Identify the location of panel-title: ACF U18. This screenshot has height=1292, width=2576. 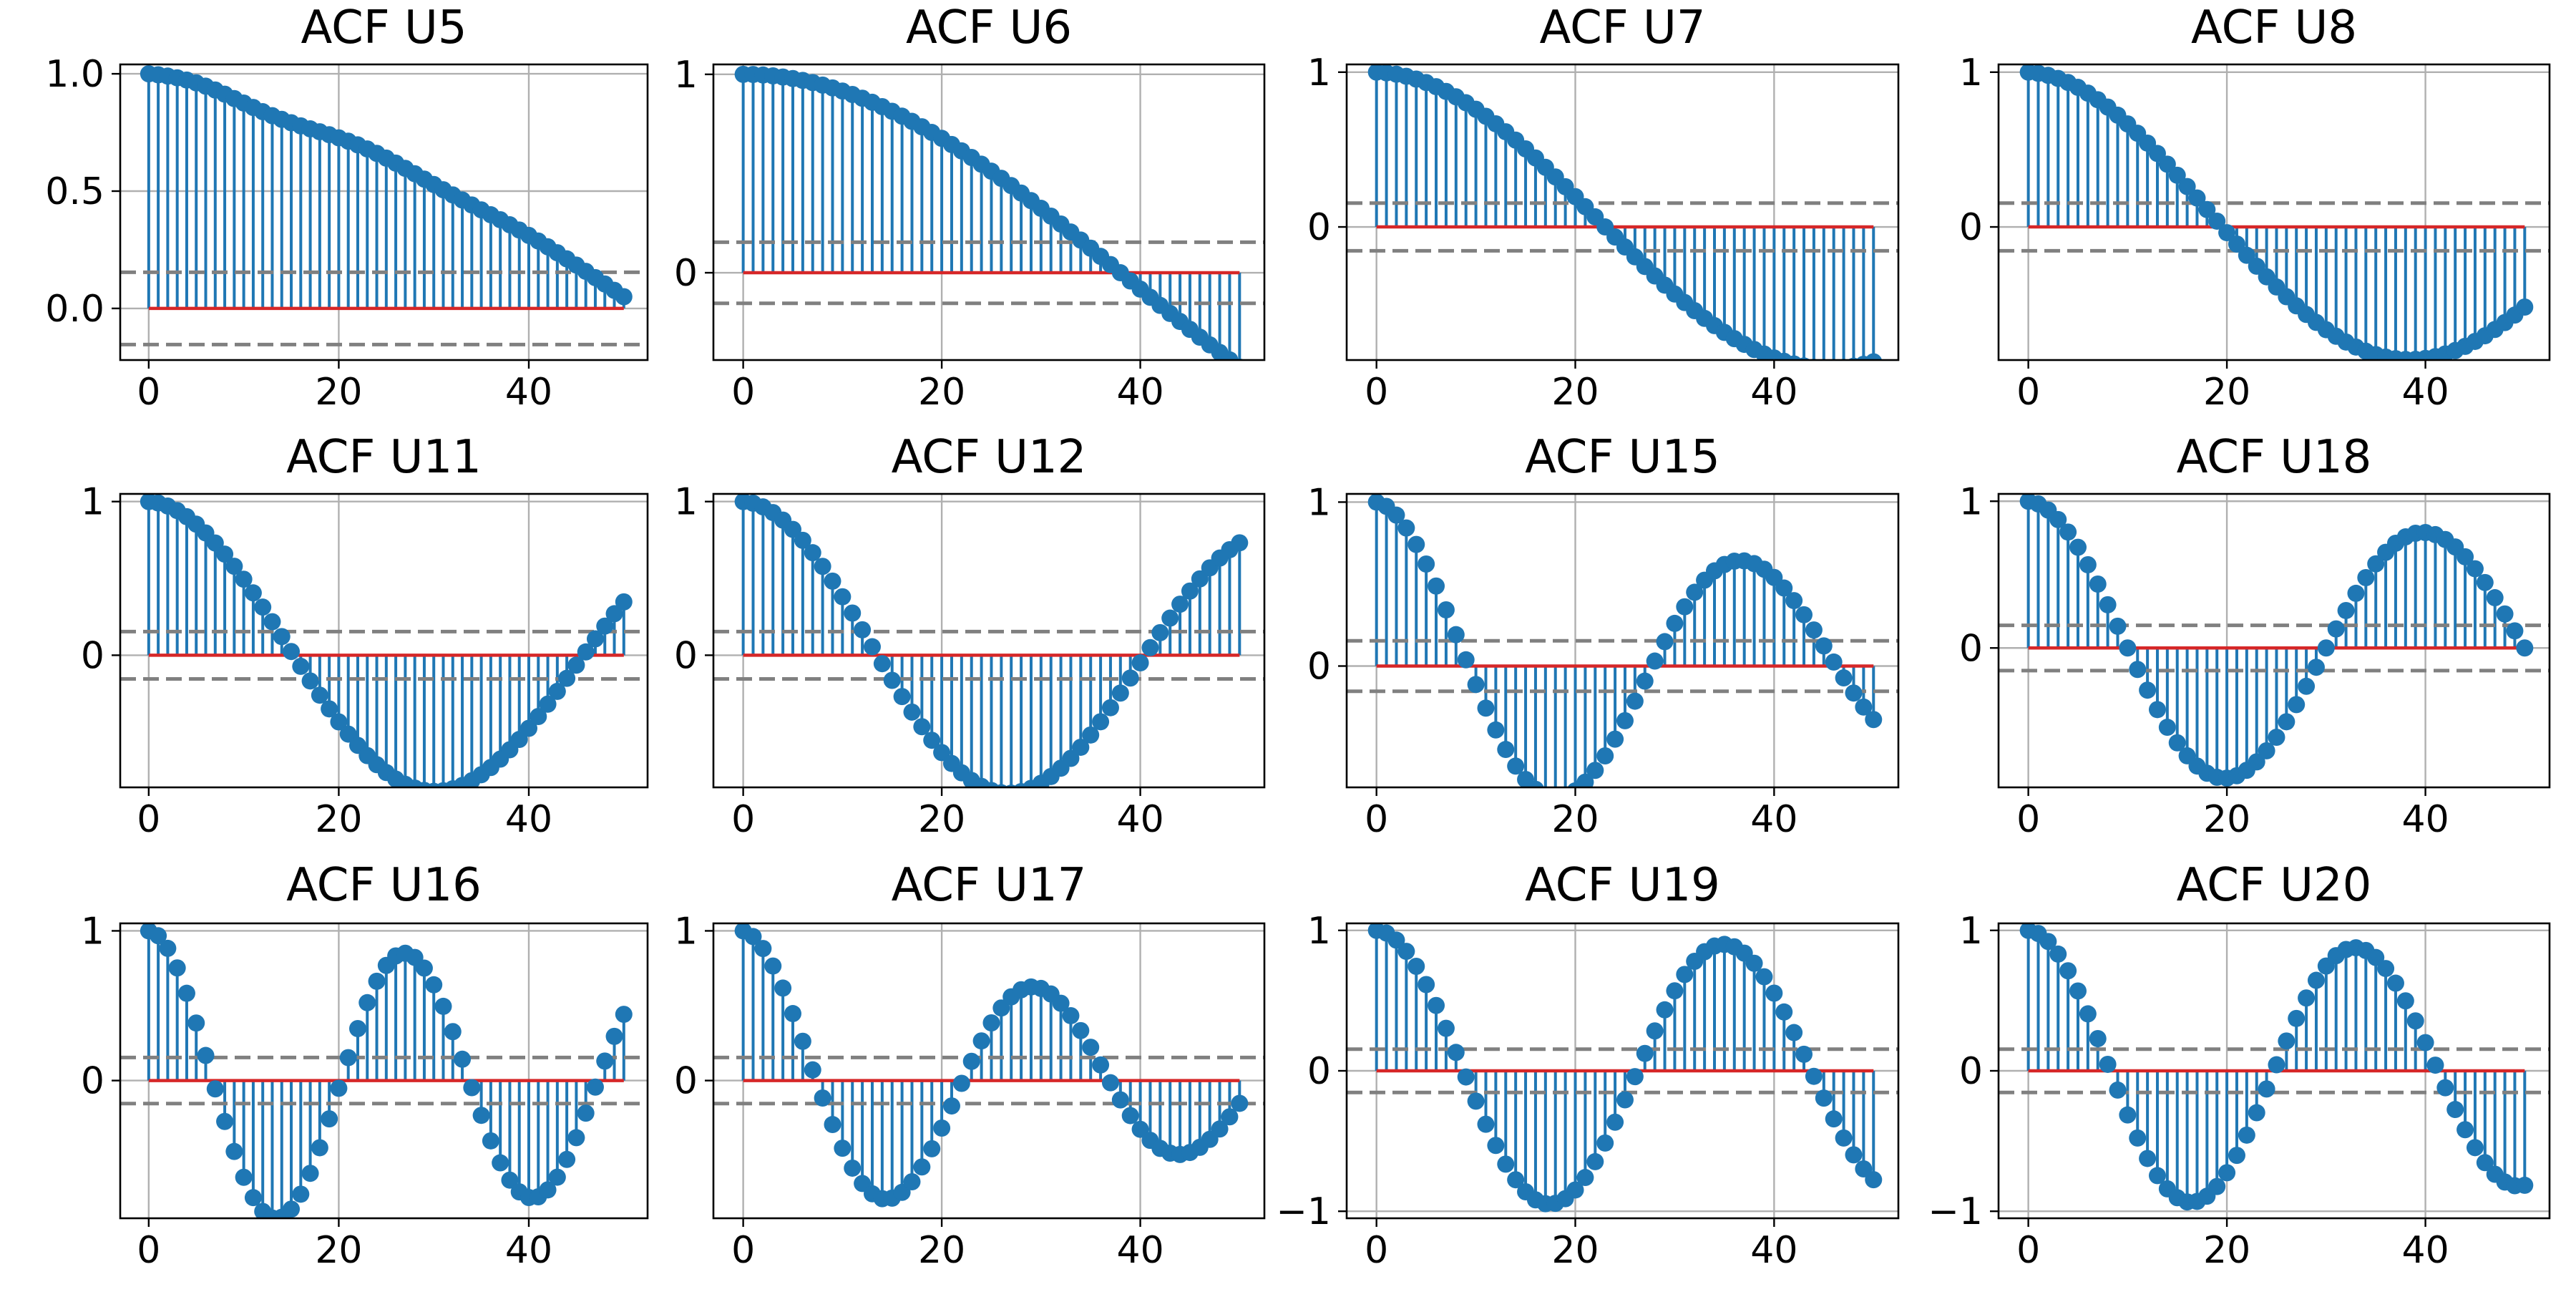
(2274, 457).